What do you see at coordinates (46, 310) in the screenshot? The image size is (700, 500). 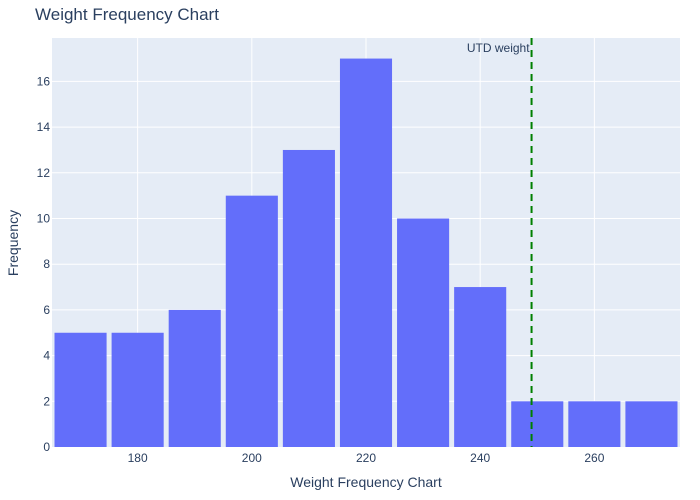 I see `y-tick-label: 6` at bounding box center [46, 310].